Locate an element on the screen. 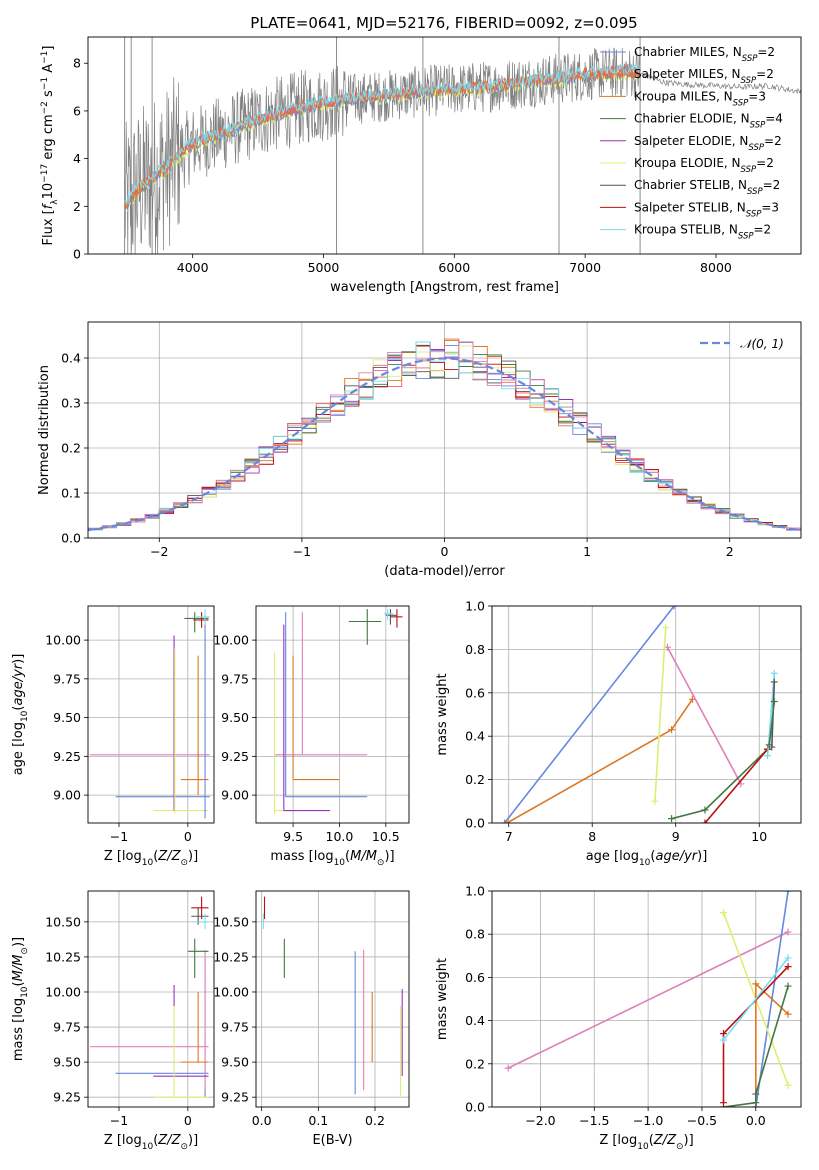 The height and width of the screenshot is (1170, 819). legend-label-part: =4 is located at coordinates (774, 119).